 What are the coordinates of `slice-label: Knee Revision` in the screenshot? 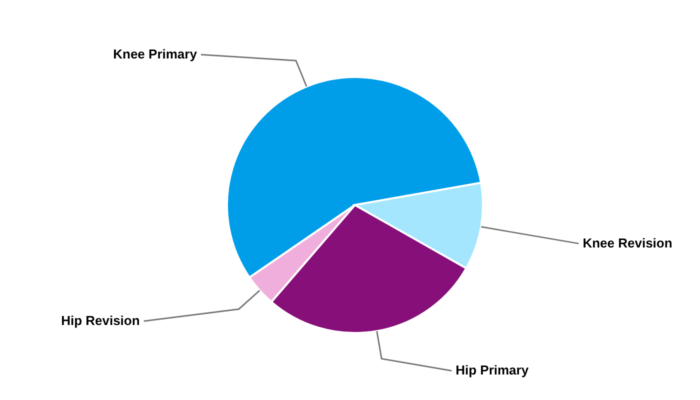 It's located at (627, 243).